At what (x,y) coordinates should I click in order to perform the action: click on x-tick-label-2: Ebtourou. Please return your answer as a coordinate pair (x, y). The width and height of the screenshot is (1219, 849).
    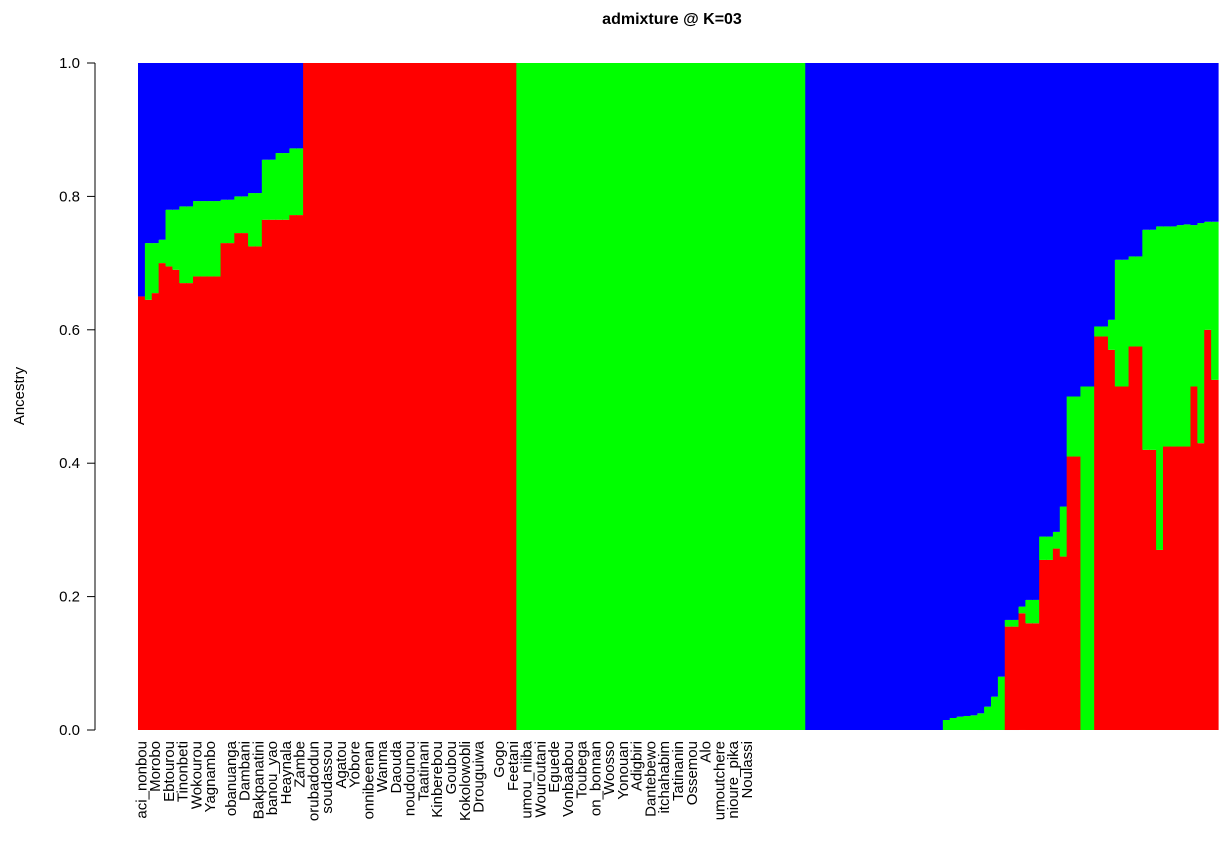
    Looking at the image, I should click on (169, 771).